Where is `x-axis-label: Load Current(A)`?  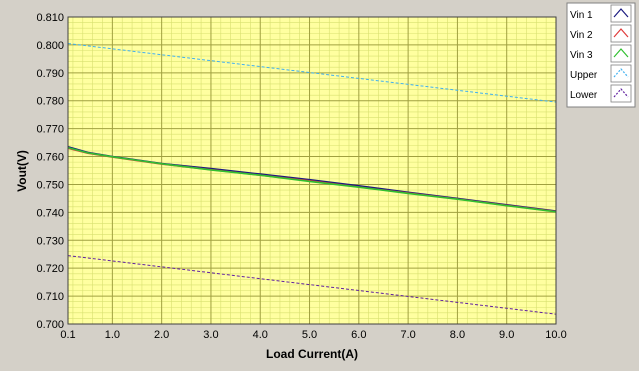 x-axis-label: Load Current(A) is located at coordinates (312, 354).